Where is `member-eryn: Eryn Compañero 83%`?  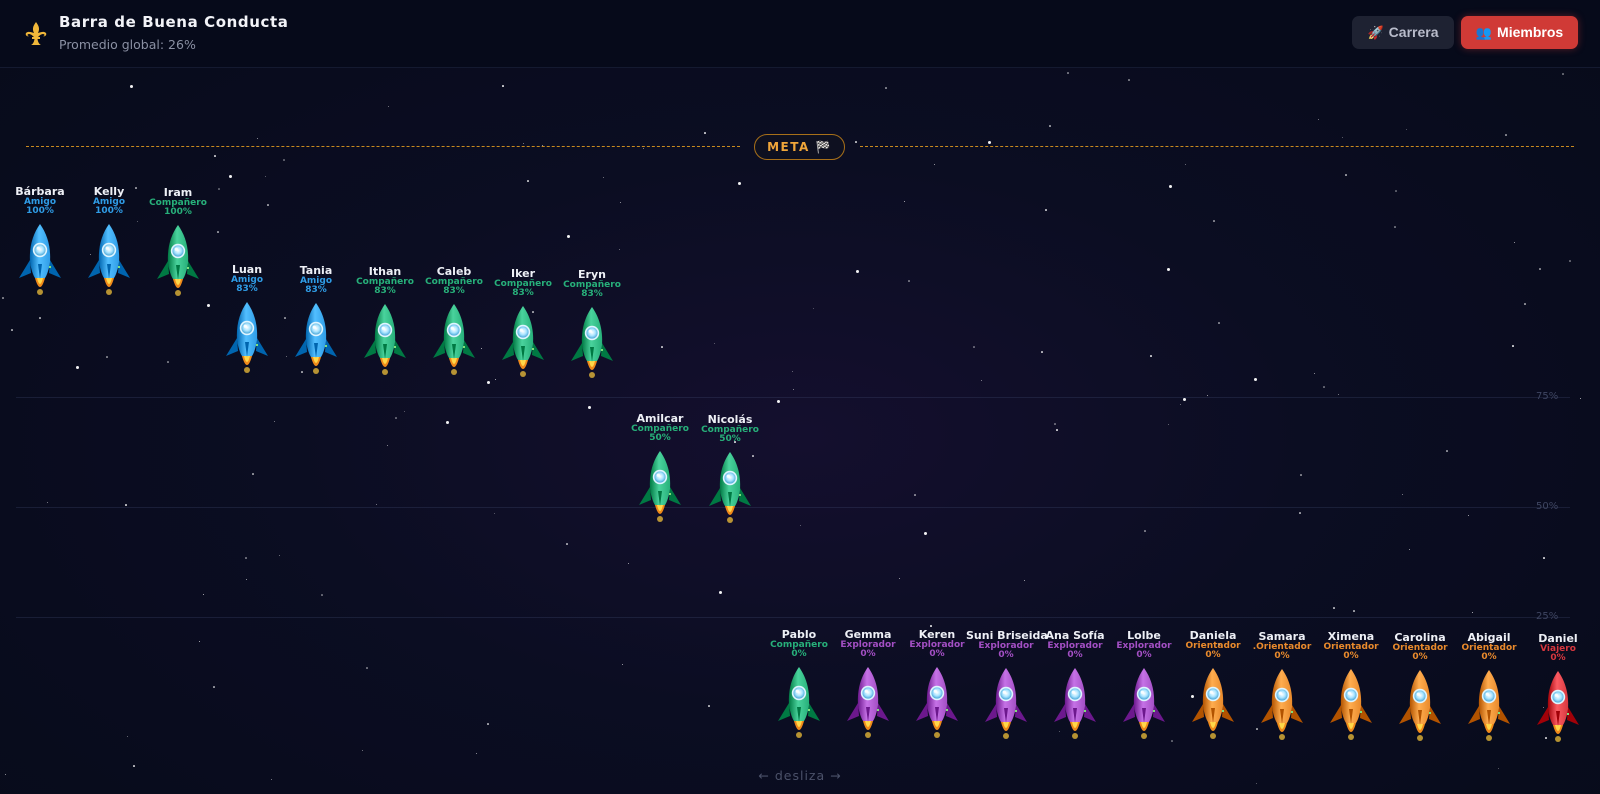
member-eryn: Eryn Compañero 83% is located at coordinates (592, 323).